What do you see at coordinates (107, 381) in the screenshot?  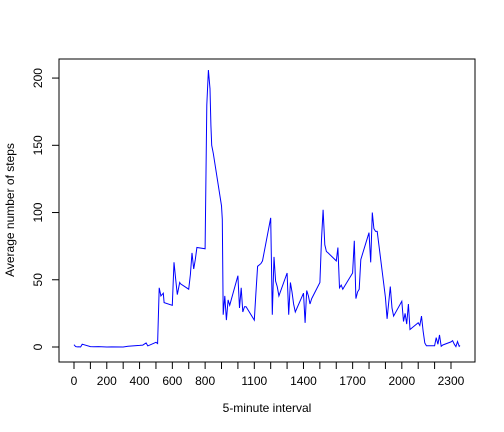 I see `x-tick-label: 200` at bounding box center [107, 381].